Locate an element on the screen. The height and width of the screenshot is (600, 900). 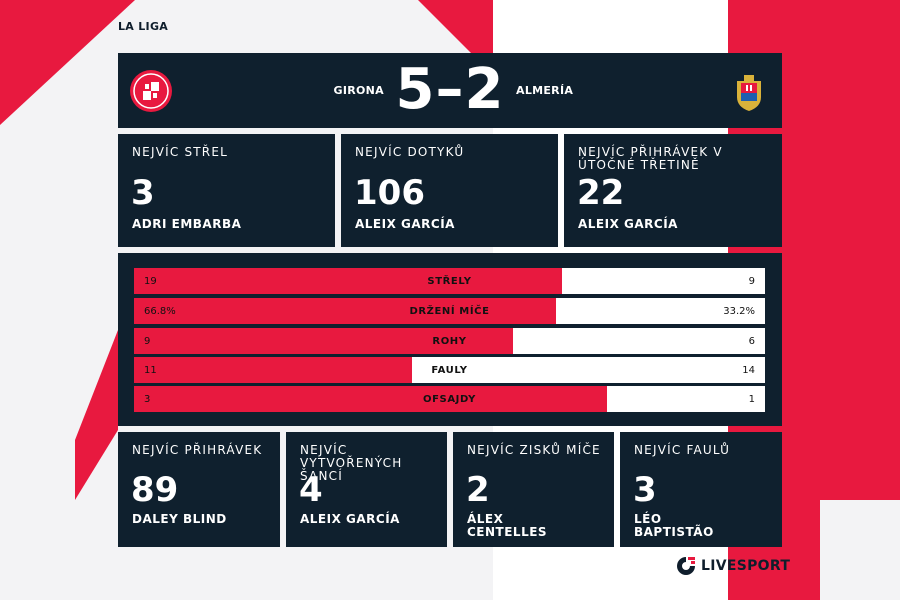
home-value: 9 is located at coordinates (147, 341).